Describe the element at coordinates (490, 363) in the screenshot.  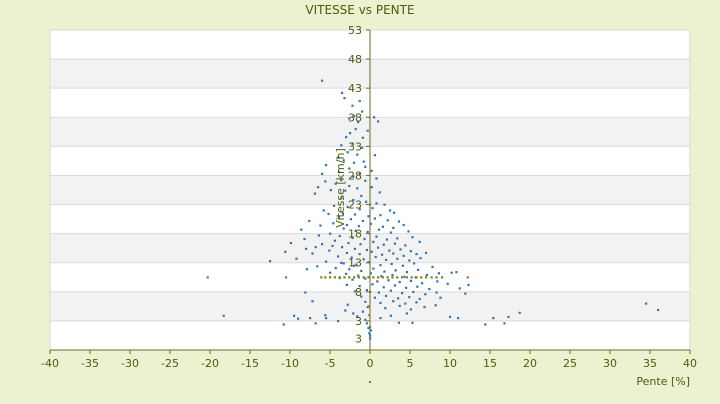
I see `x-tick-label: 15` at that location.